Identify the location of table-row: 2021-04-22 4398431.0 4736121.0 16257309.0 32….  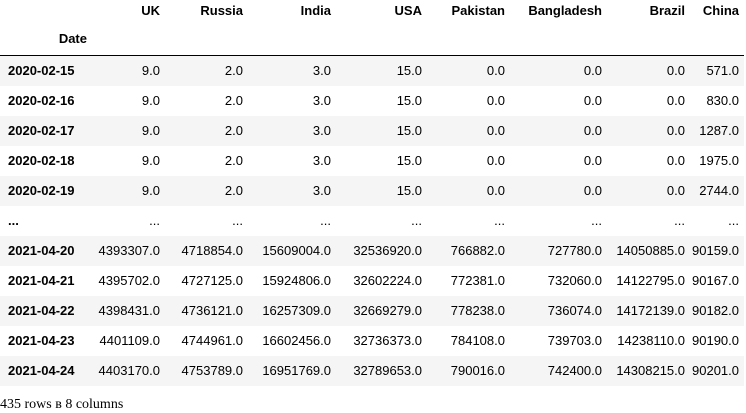
(372, 310).